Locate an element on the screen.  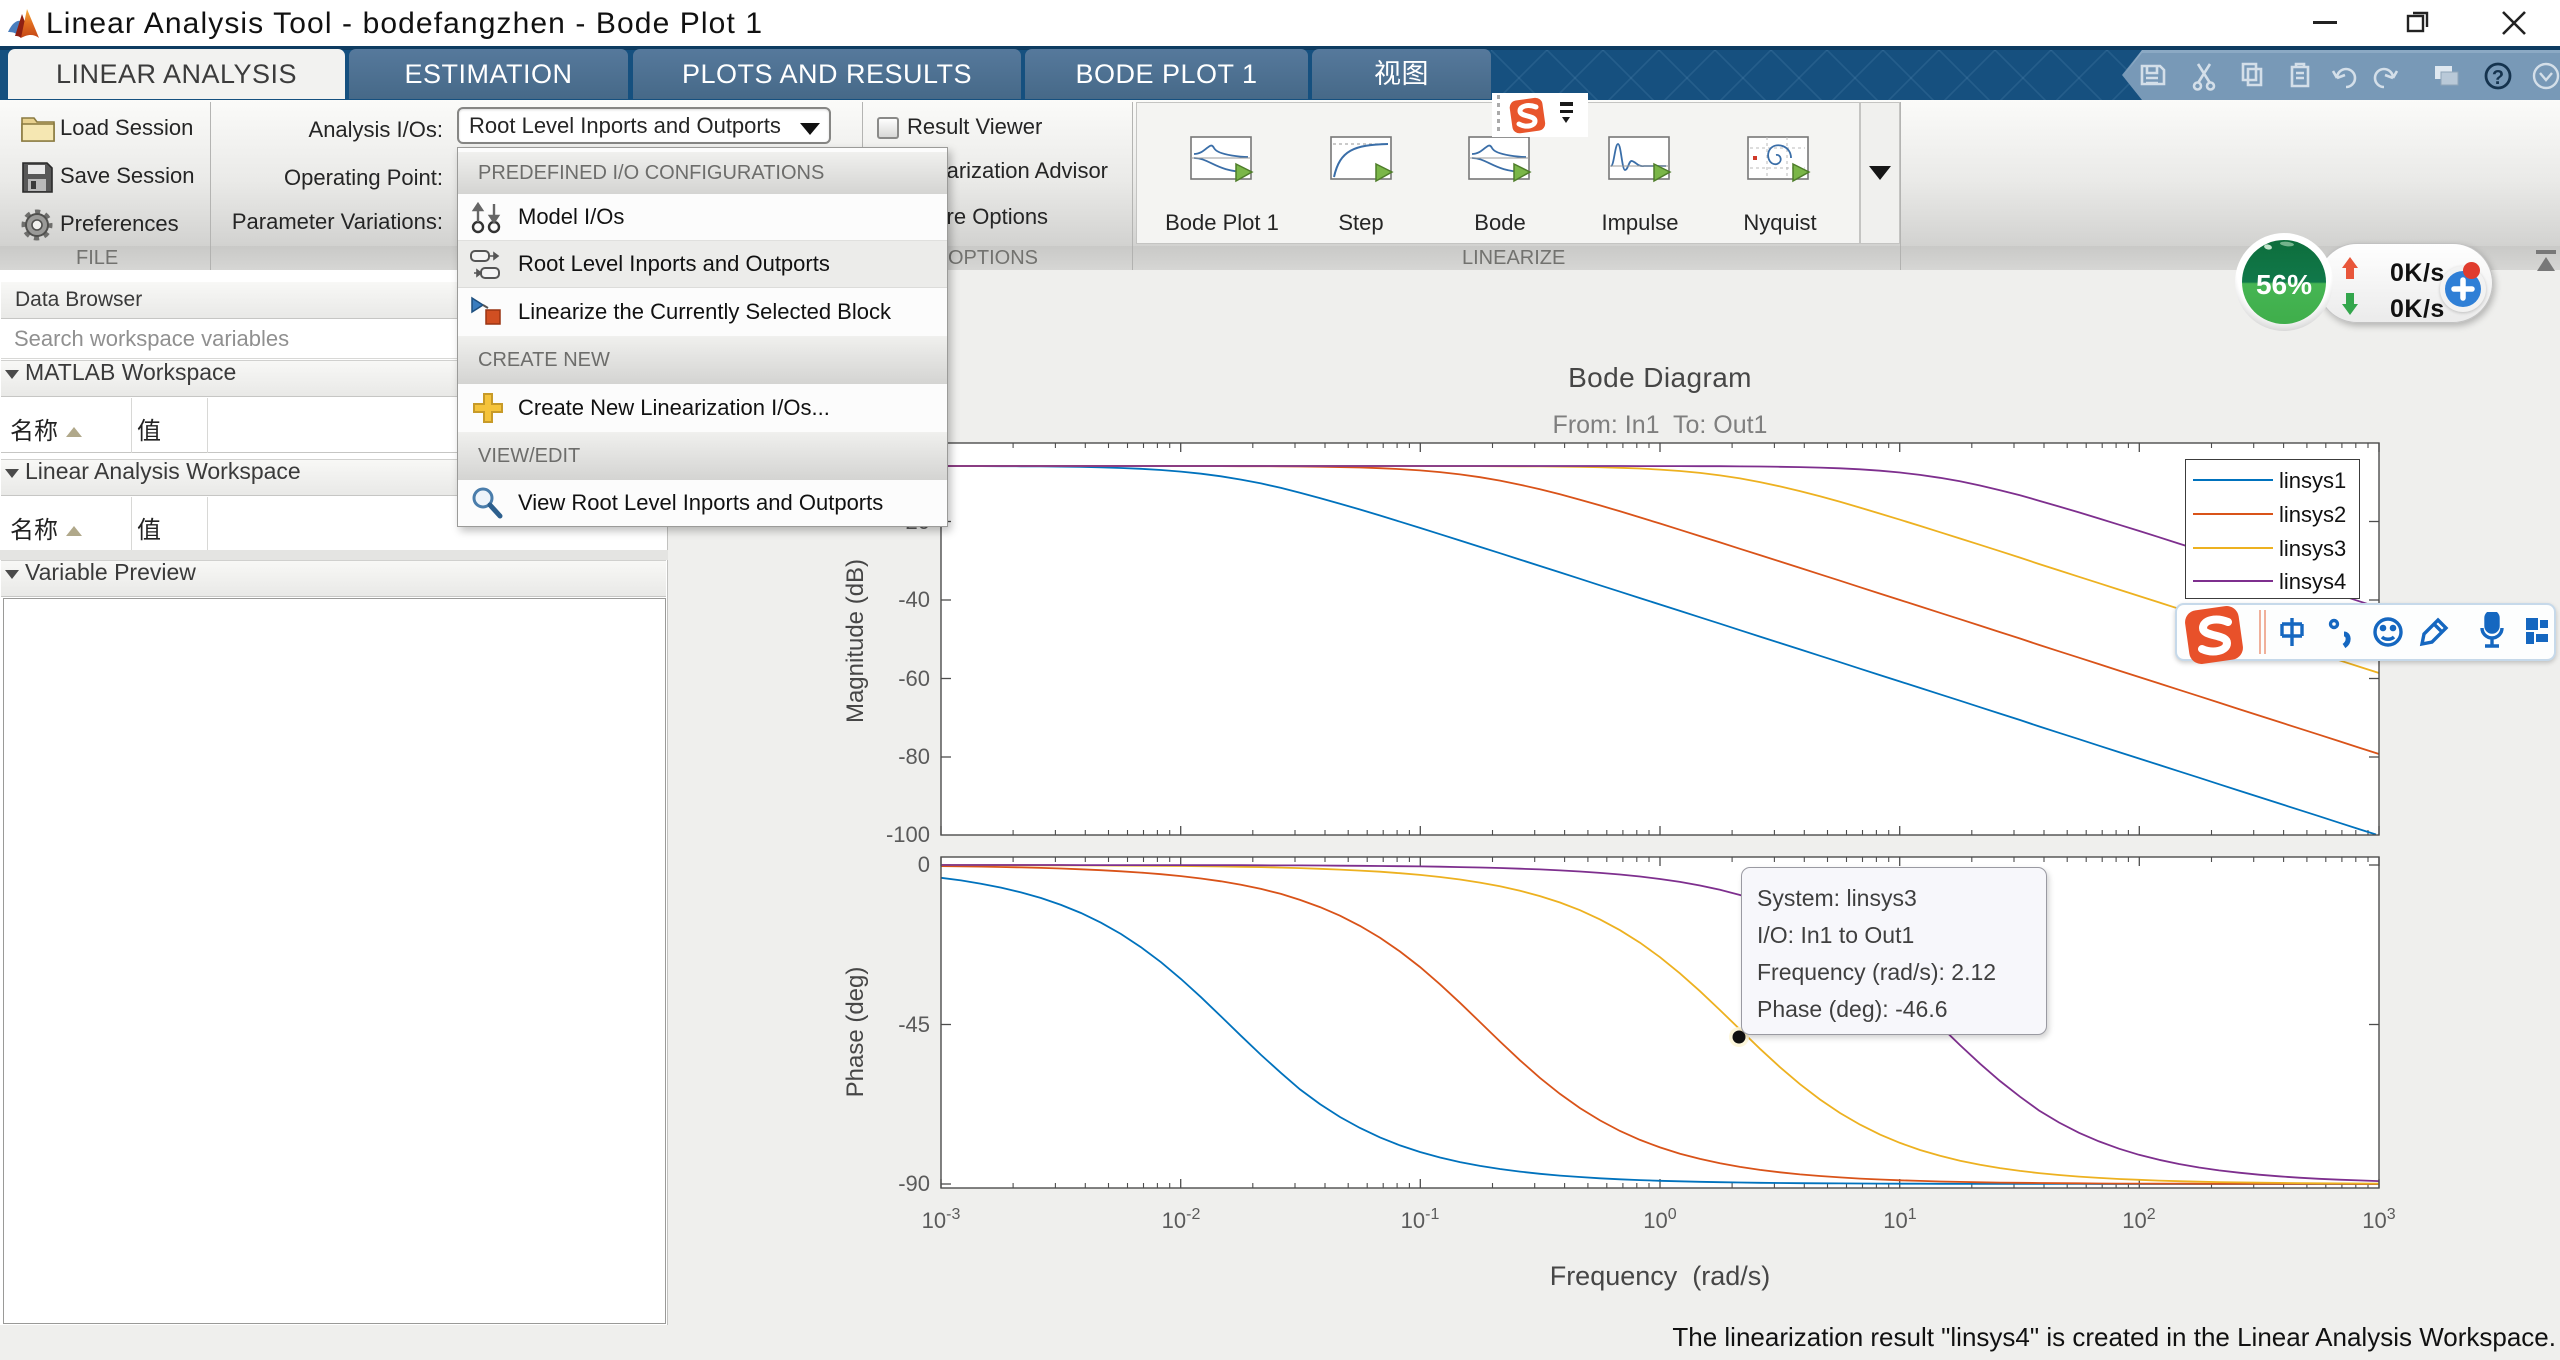
svg-text: 56% is located at coordinates (2284, 284).